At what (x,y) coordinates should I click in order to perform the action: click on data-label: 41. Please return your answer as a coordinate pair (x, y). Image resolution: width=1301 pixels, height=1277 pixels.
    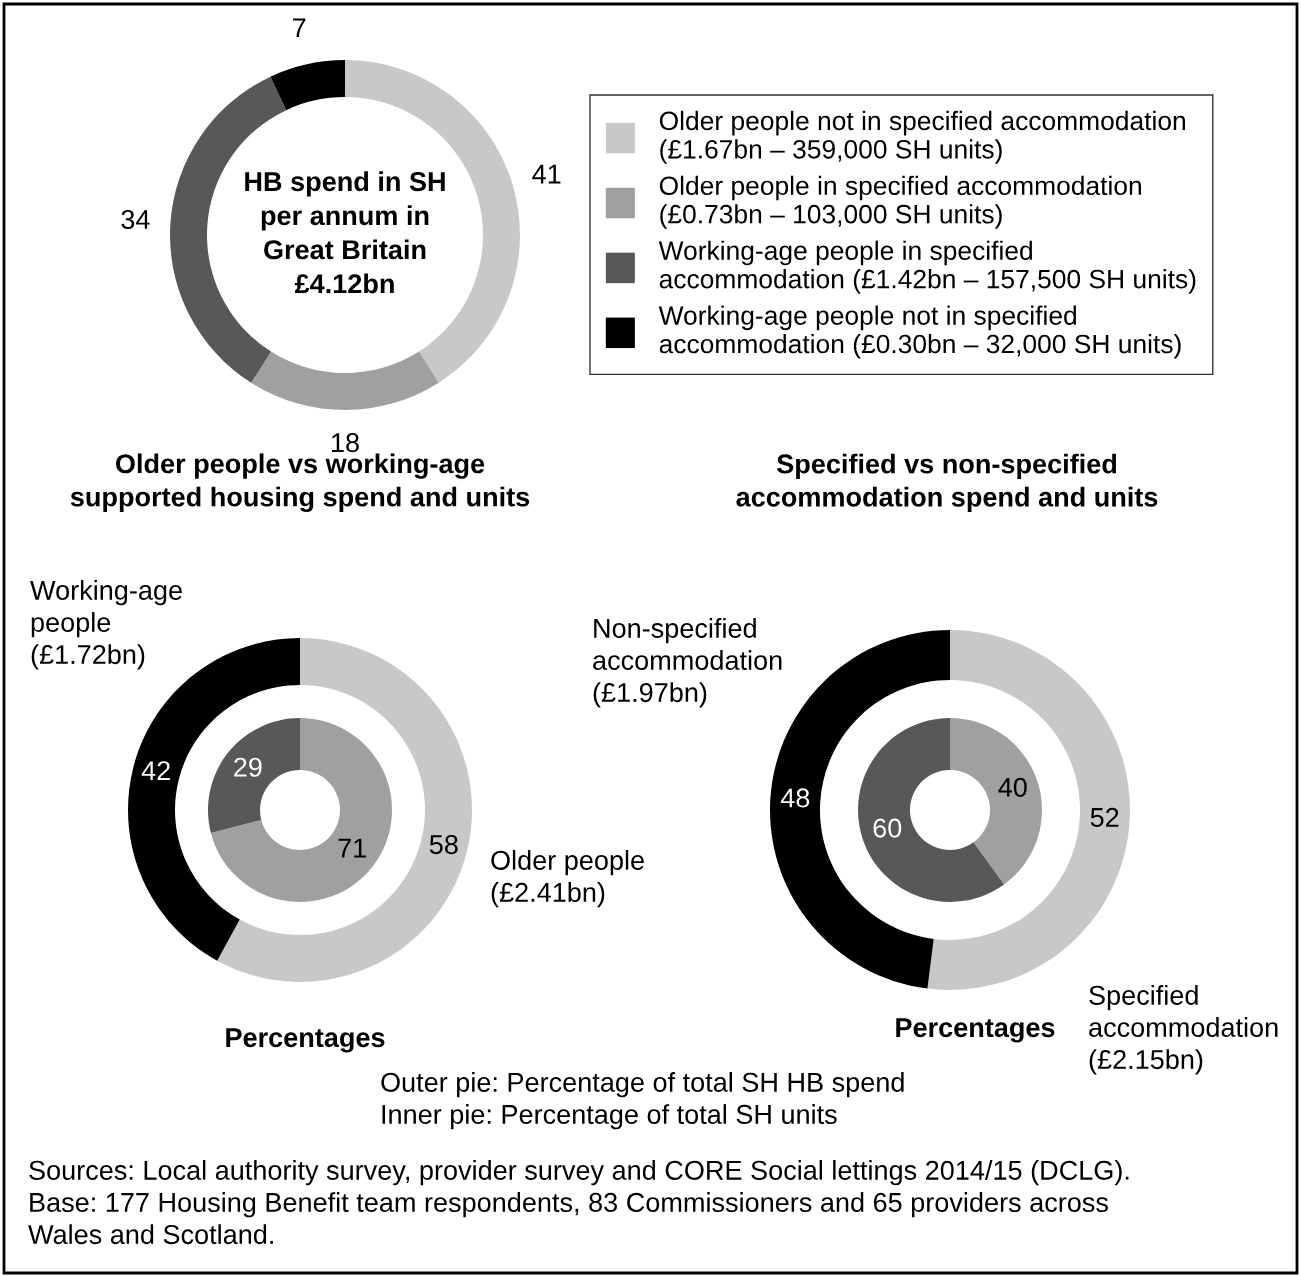
    Looking at the image, I should click on (546, 174).